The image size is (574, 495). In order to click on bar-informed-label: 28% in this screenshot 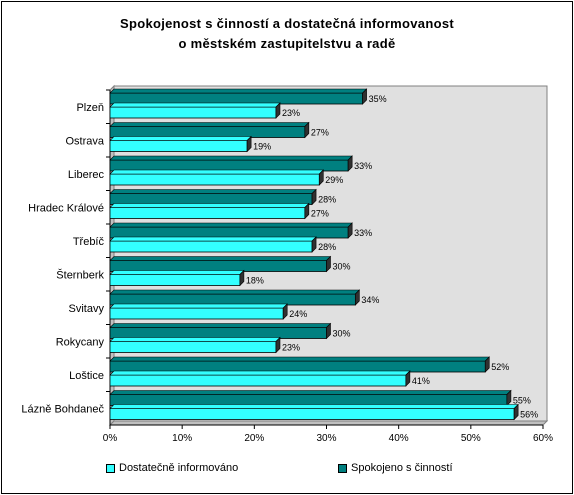, I will do `click(327, 247)`.